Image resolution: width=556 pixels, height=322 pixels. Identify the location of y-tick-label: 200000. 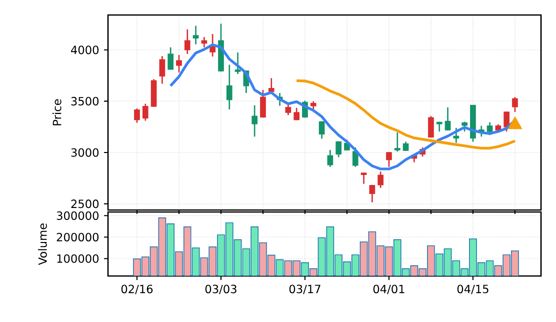
(77, 237).